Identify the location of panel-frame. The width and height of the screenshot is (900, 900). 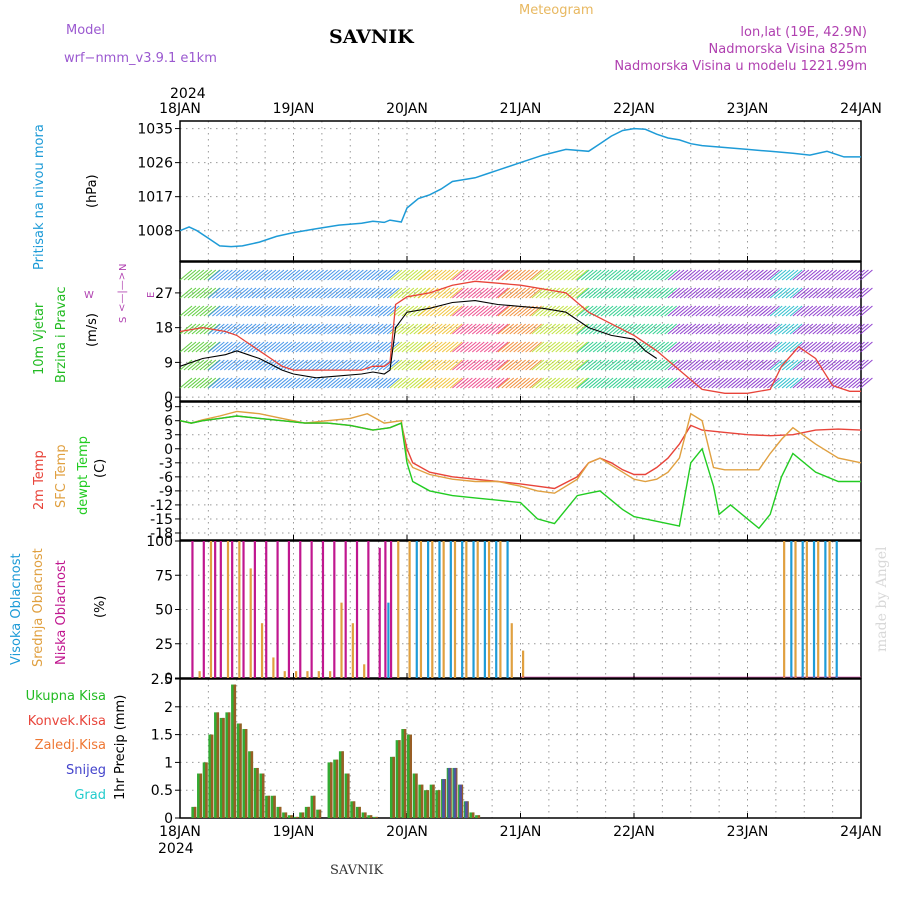
(520, 191).